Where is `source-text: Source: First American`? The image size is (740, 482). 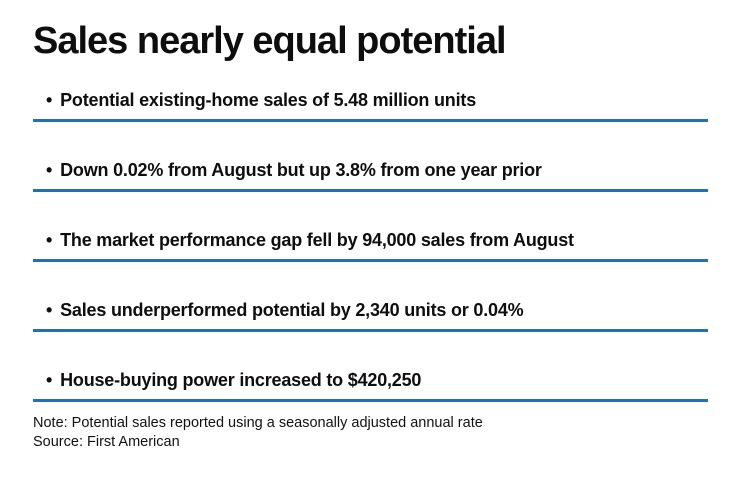
source-text: Source: First American is located at coordinates (106, 441).